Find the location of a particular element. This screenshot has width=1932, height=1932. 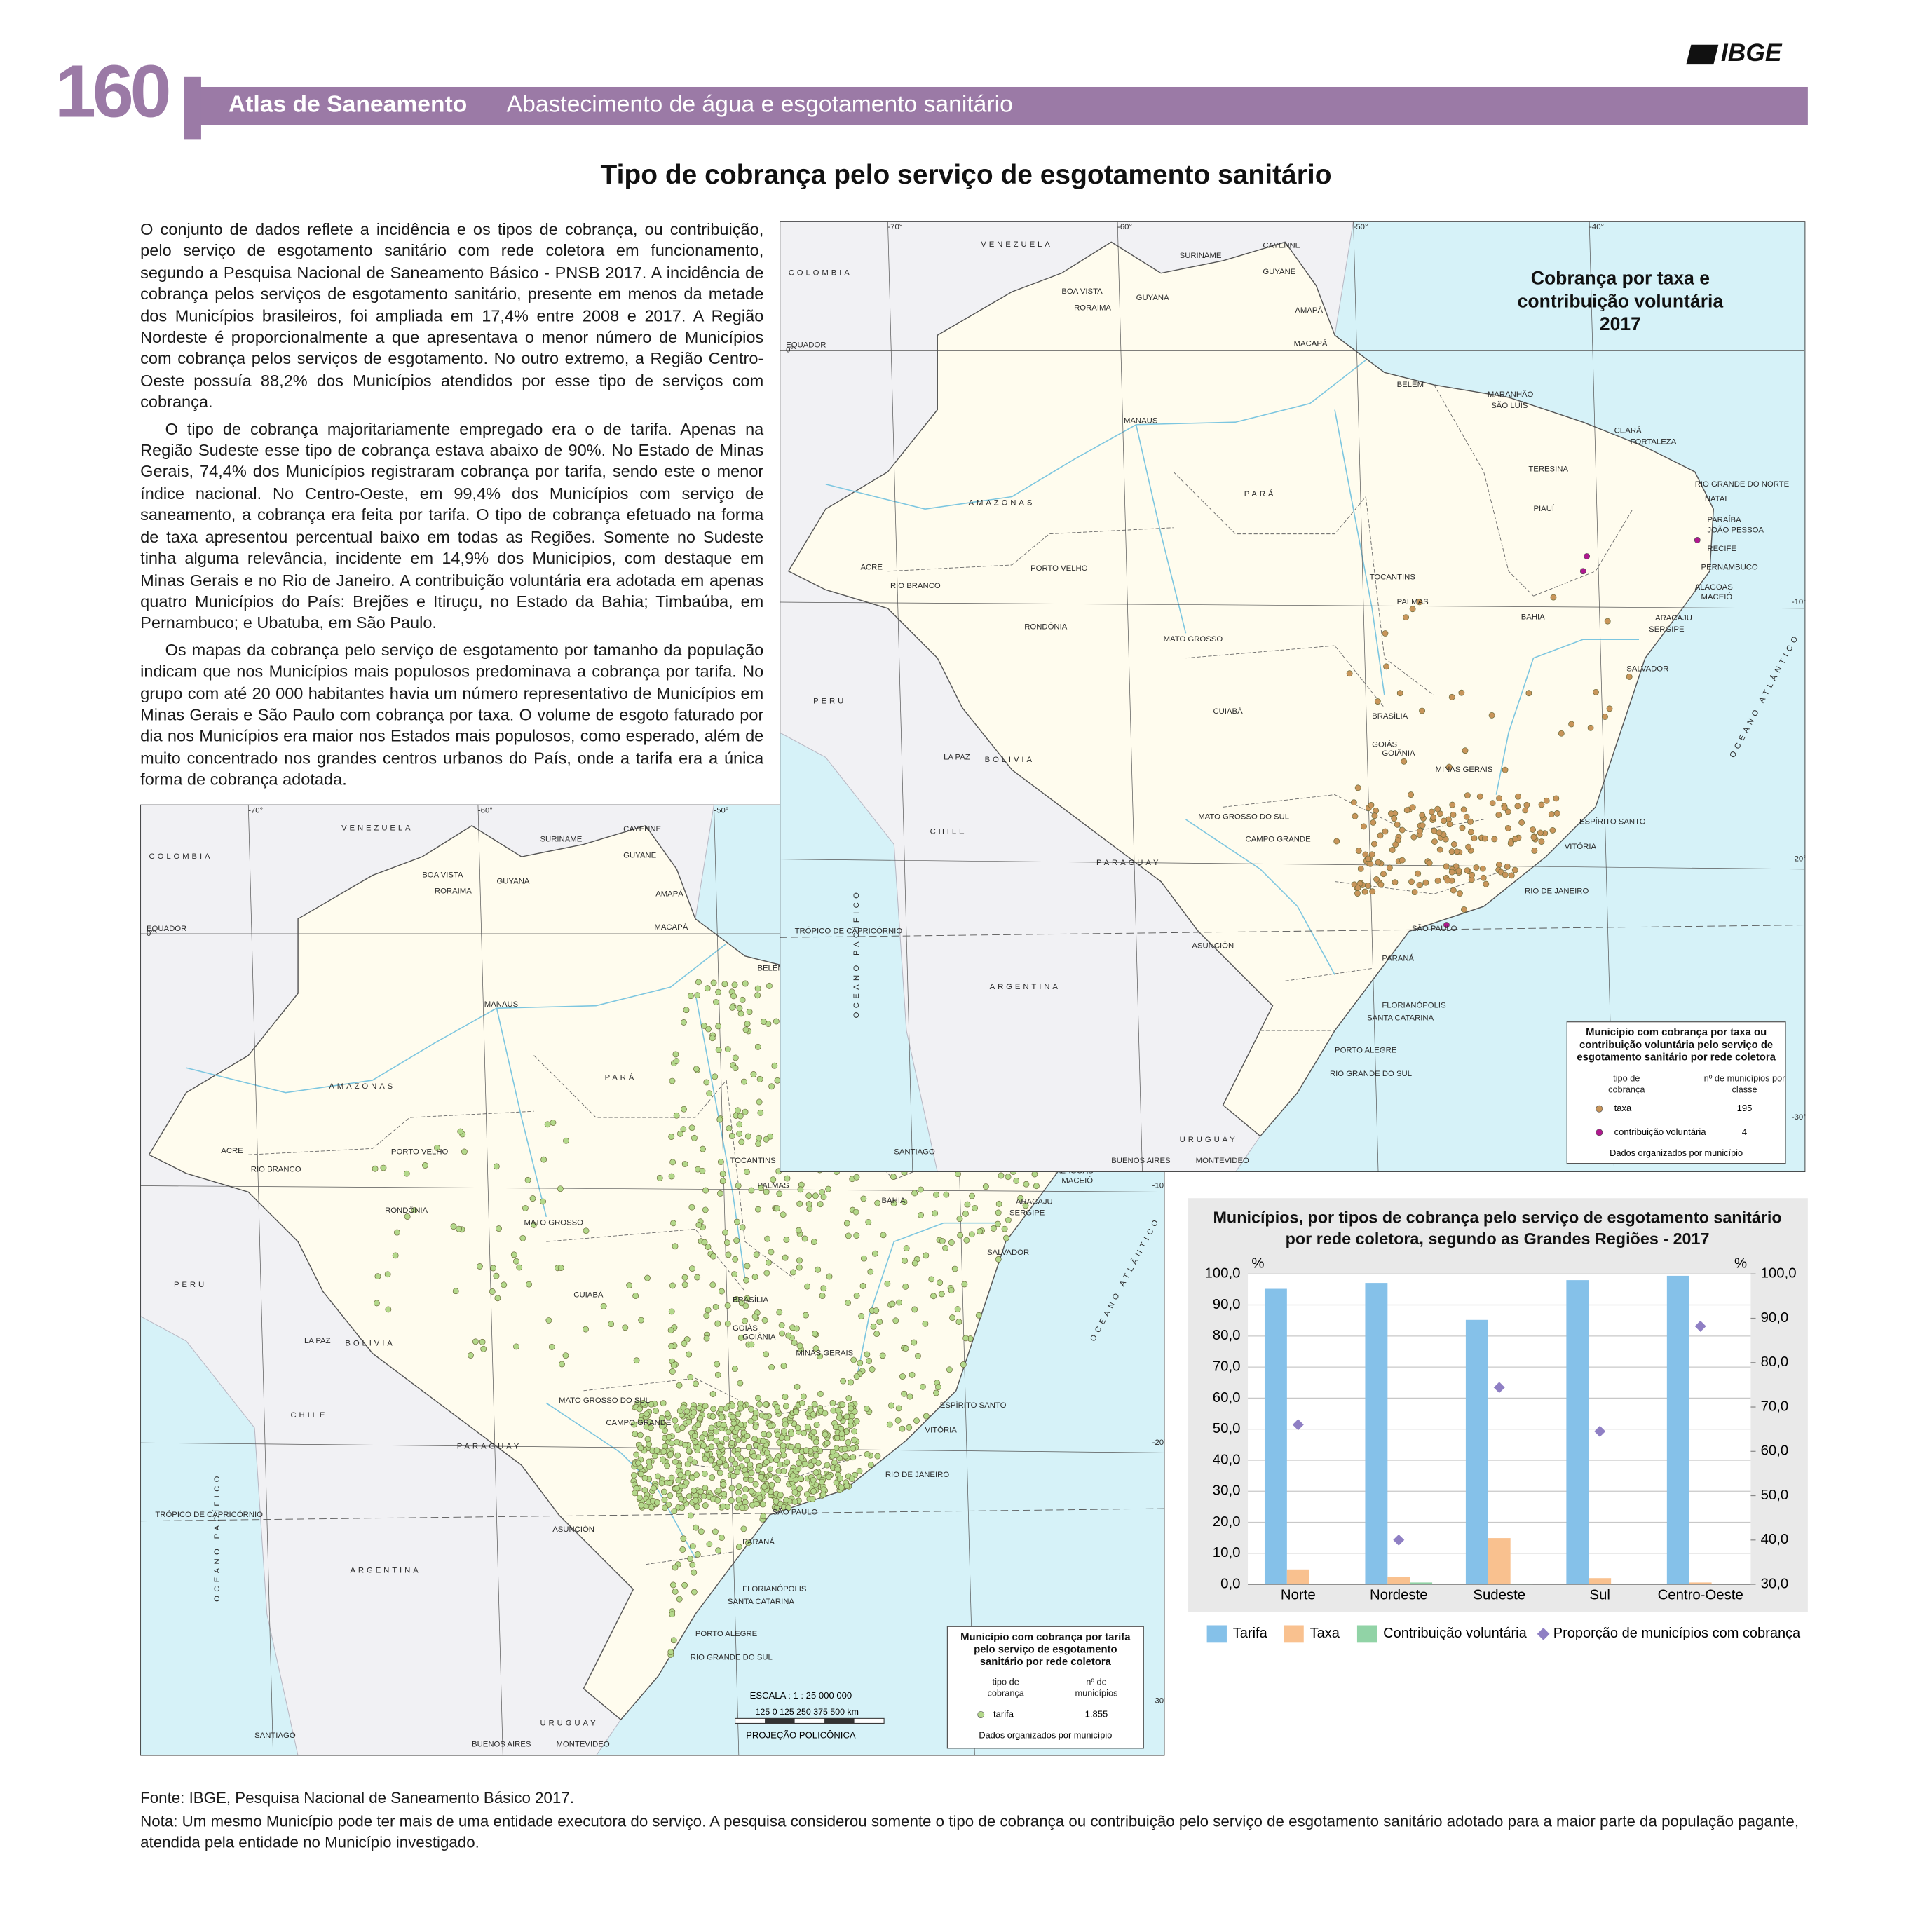

place-label: ESPÍRITO SANTO is located at coordinates (1613, 821).